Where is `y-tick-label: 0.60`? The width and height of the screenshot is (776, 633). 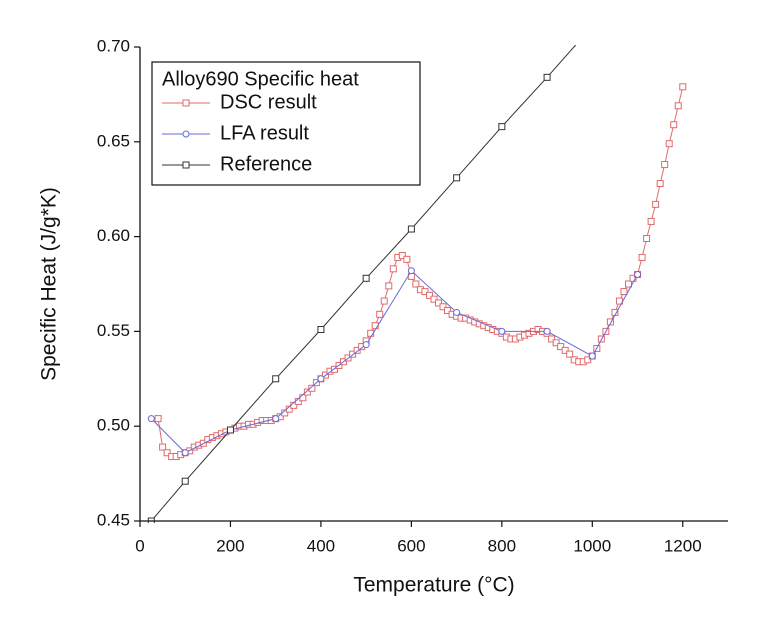
y-tick-label: 0.60 is located at coordinates (113, 235).